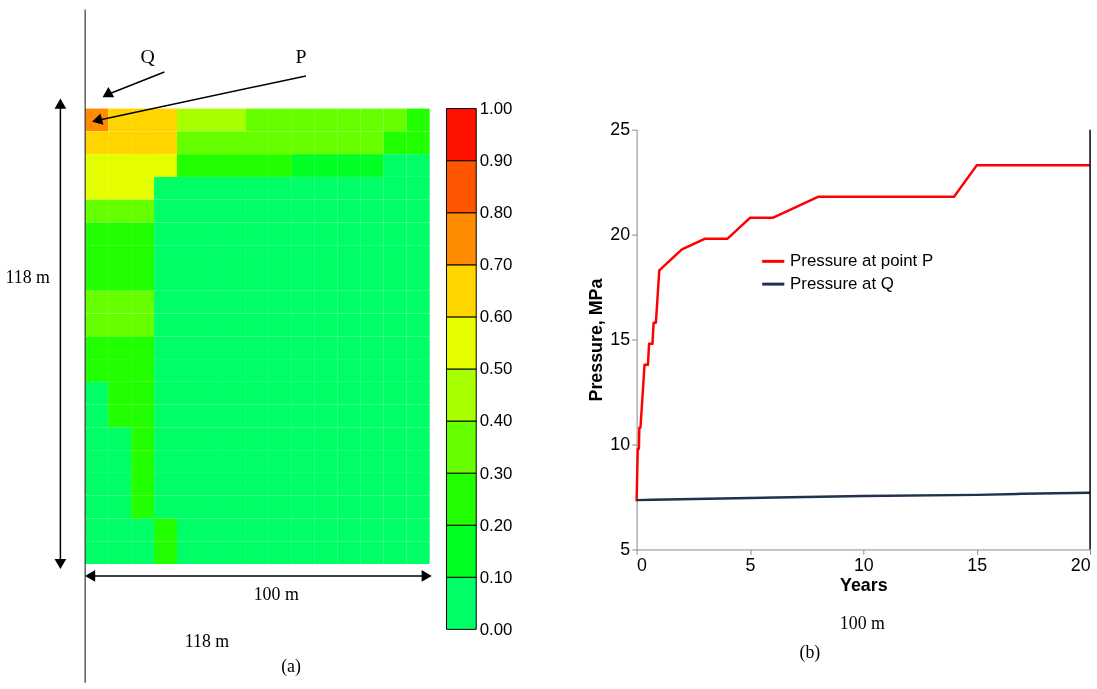 This screenshot has width=1097, height=689. Describe the element at coordinates (620, 234) in the screenshot. I see `y-tick-label: 20` at that location.